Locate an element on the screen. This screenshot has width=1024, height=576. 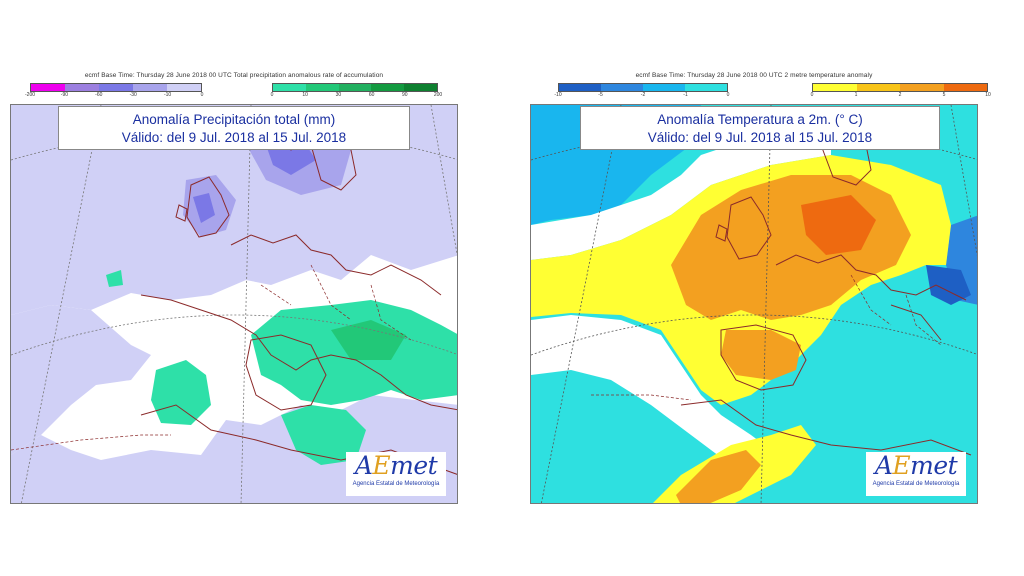
precip-pos-tick-label: 60 is located at coordinates (371, 95).